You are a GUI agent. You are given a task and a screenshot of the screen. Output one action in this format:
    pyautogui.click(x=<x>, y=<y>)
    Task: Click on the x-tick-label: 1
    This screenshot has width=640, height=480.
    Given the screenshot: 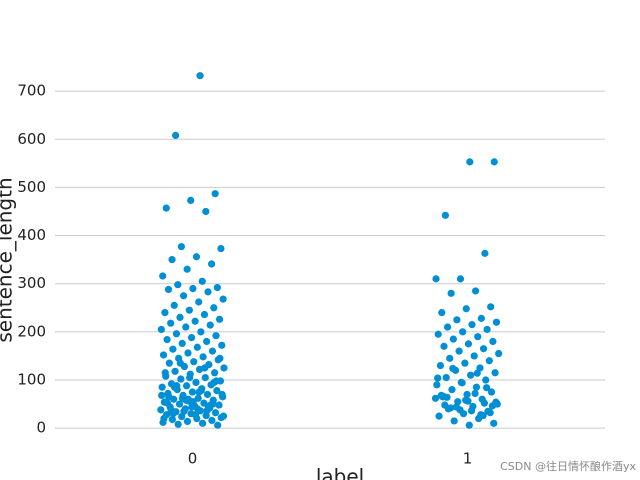 What is the action you would take?
    pyautogui.click(x=468, y=459)
    